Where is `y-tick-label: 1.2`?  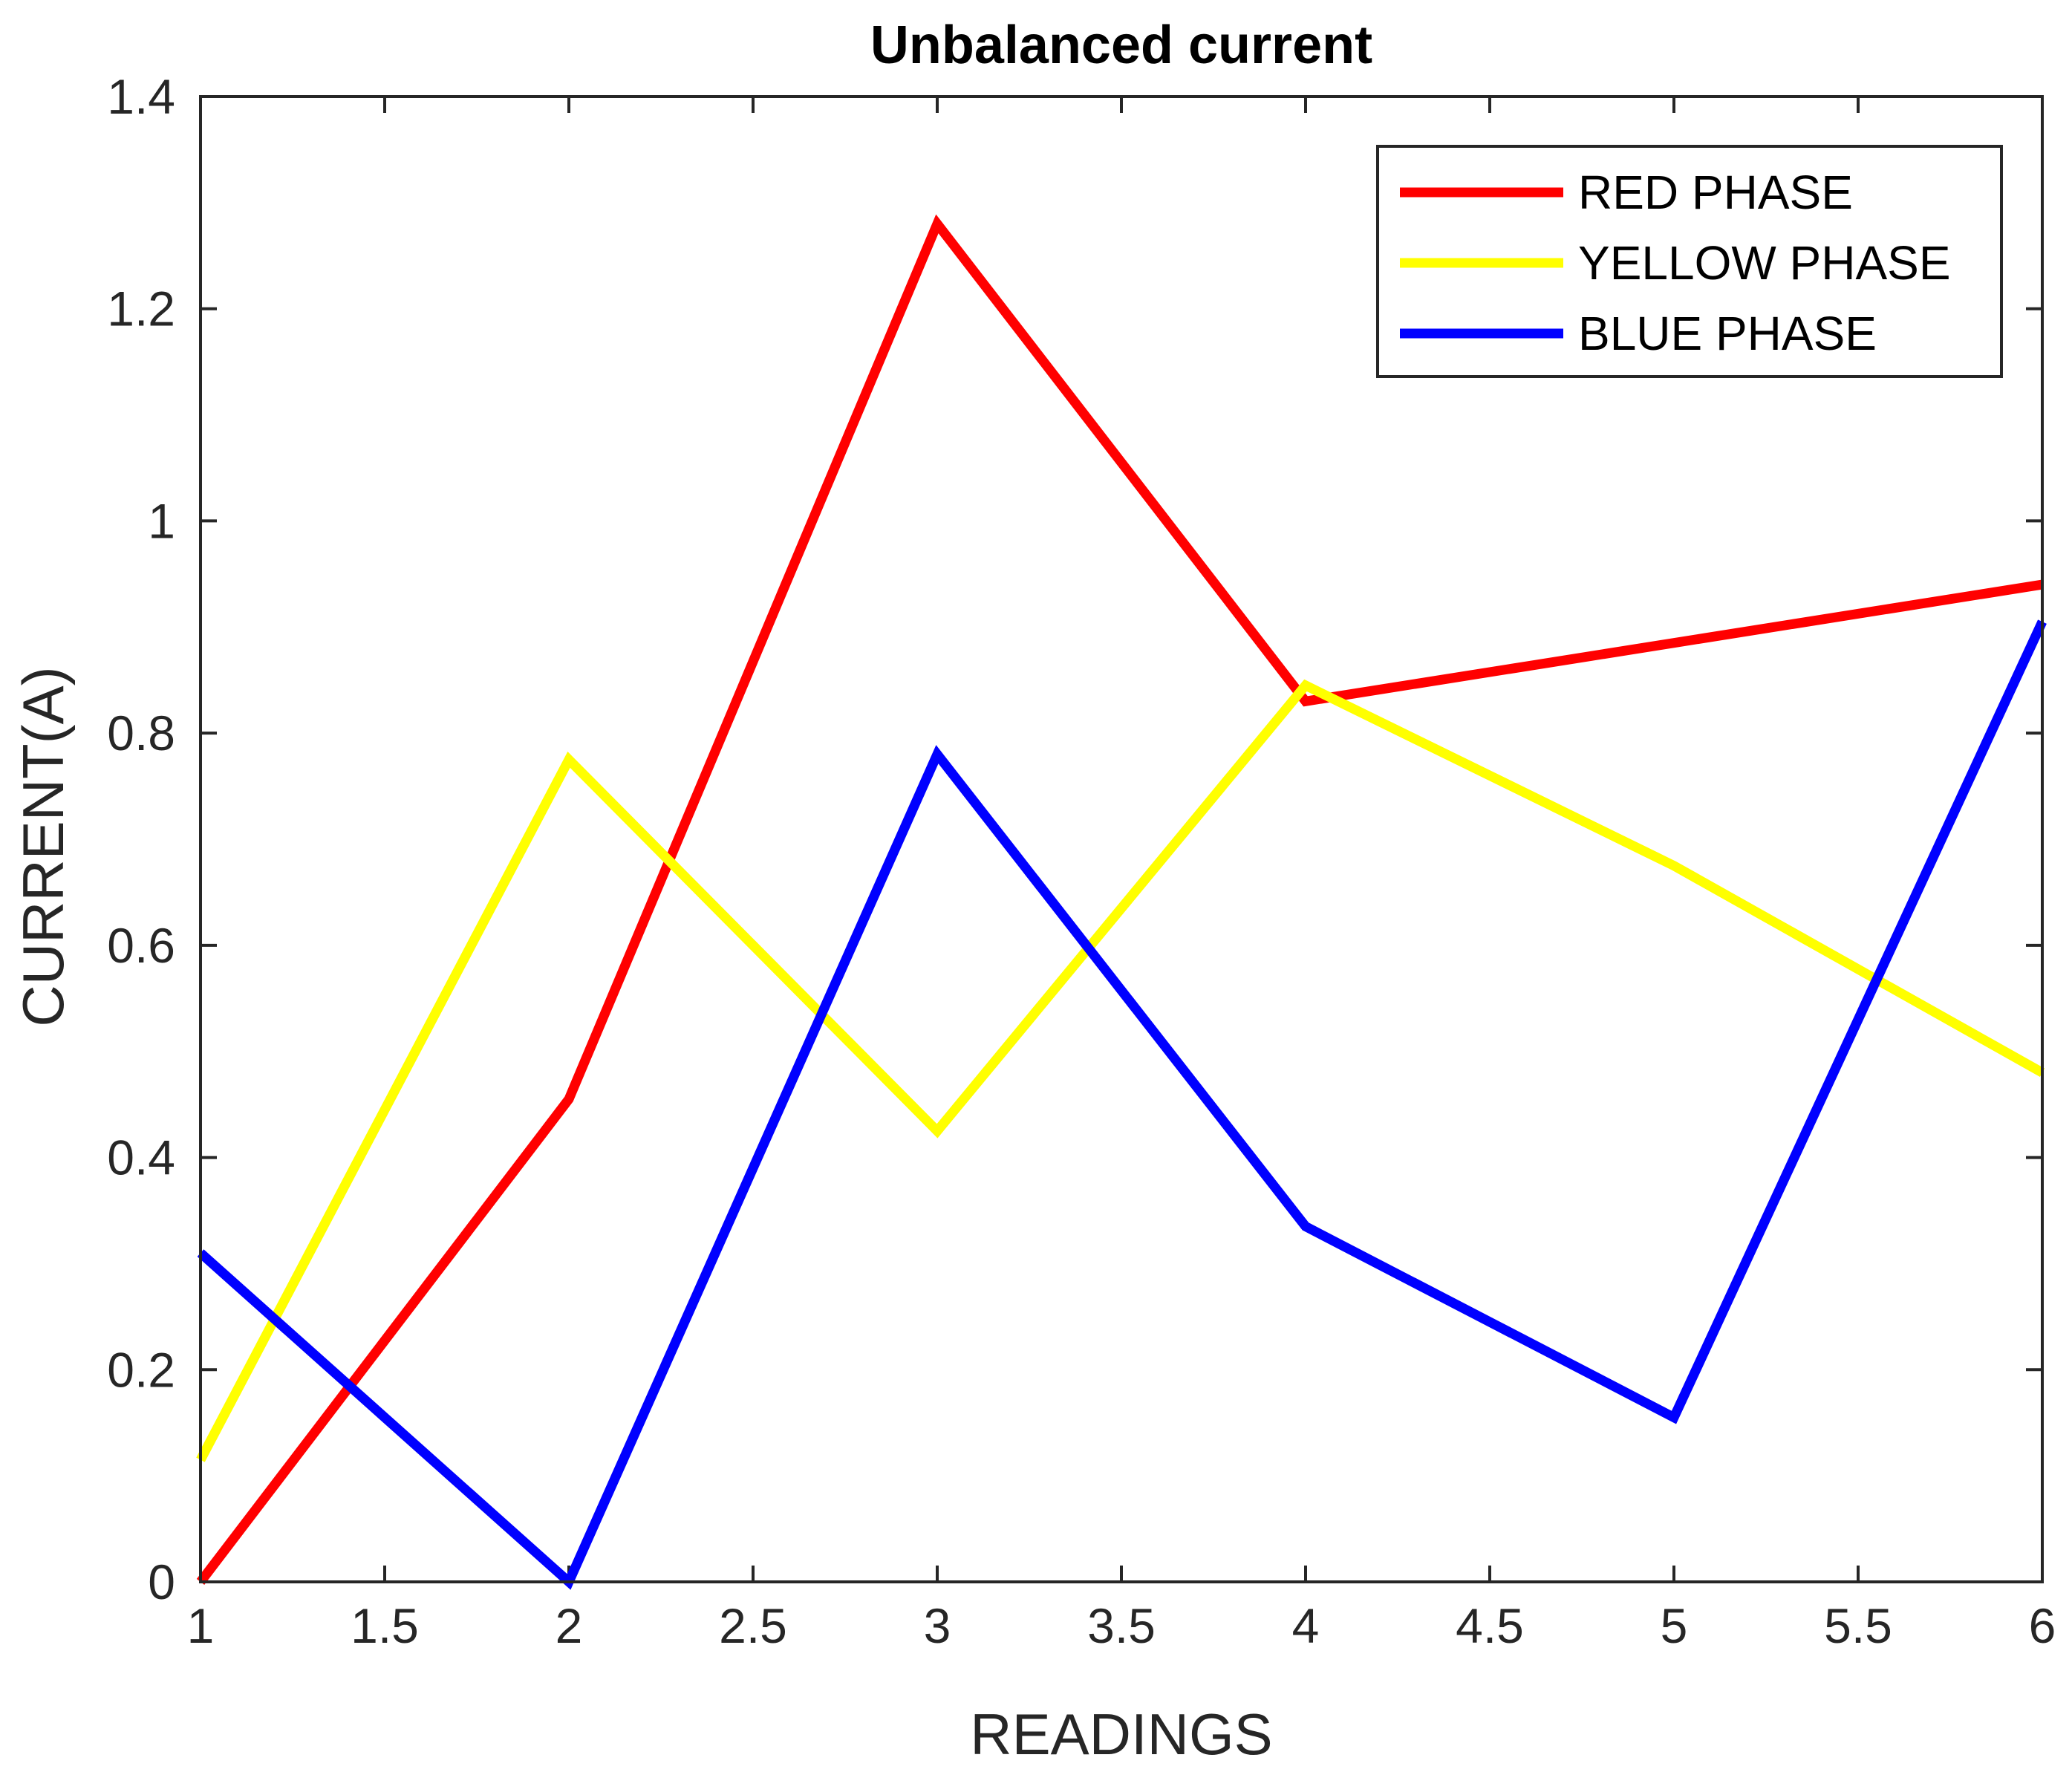 y-tick-label: 1.2 is located at coordinates (141, 308).